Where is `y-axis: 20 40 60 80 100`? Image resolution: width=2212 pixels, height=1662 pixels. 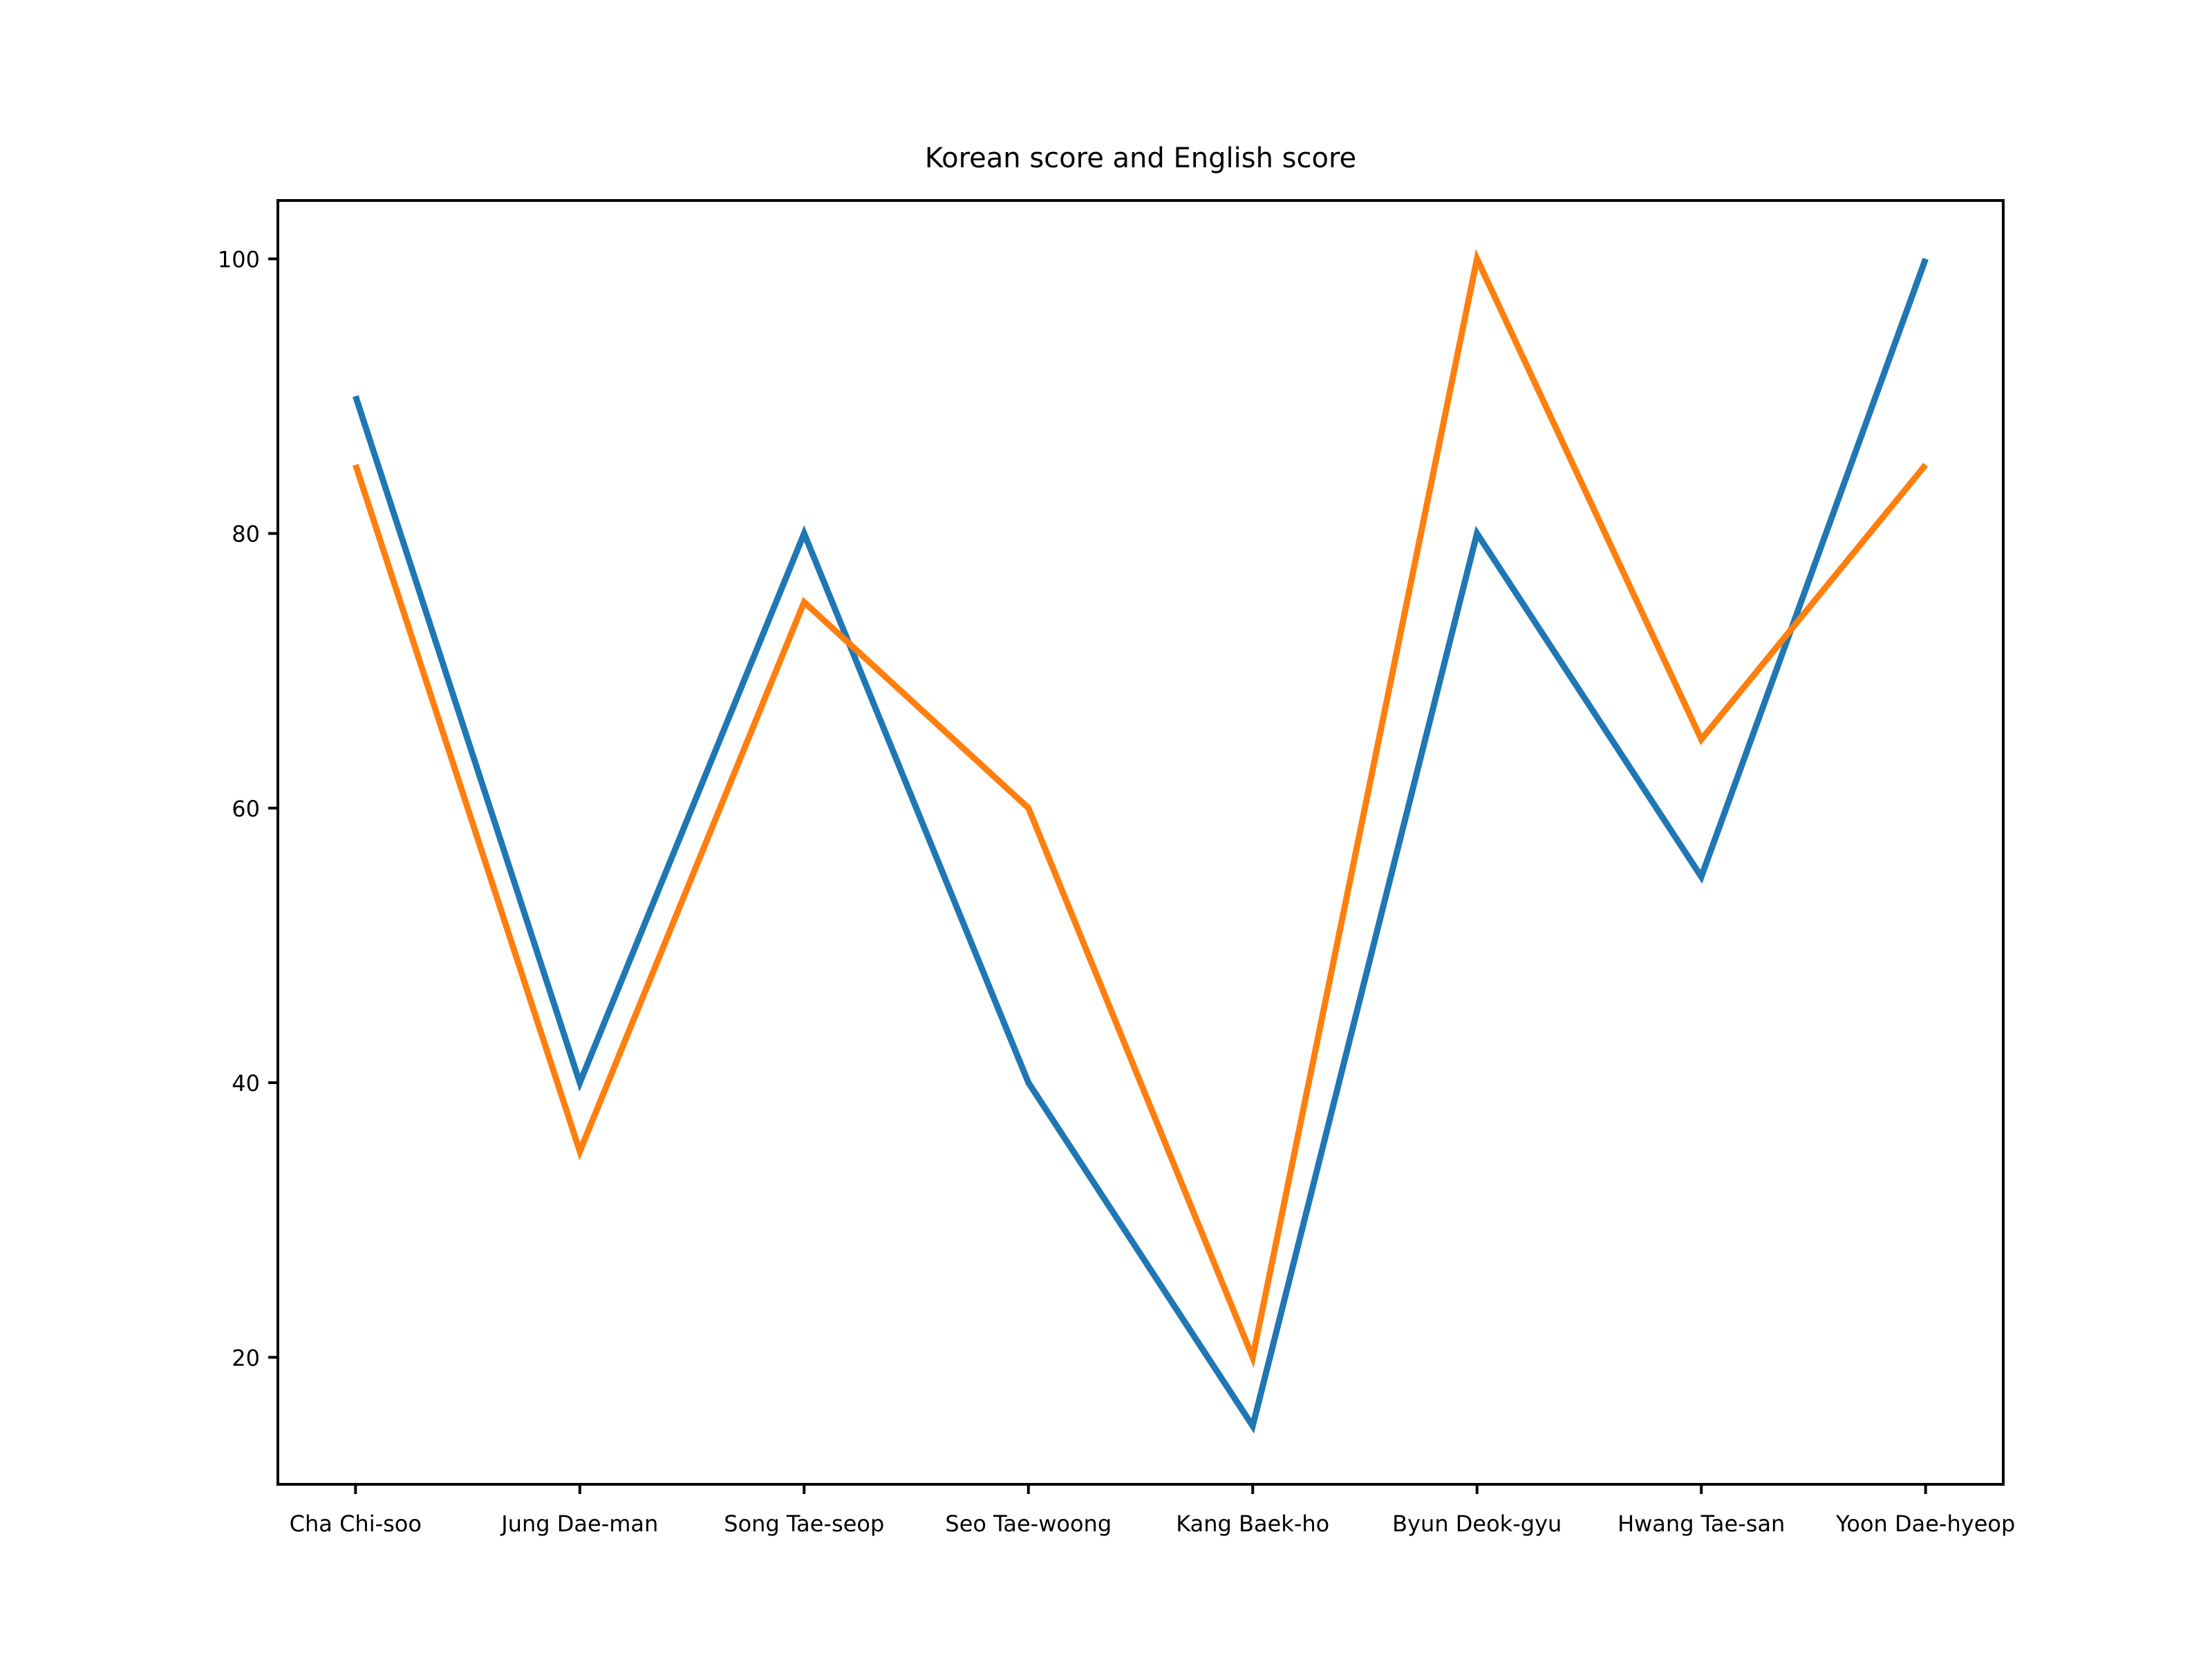
y-axis: 20 40 60 80 100 is located at coordinates (248, 809).